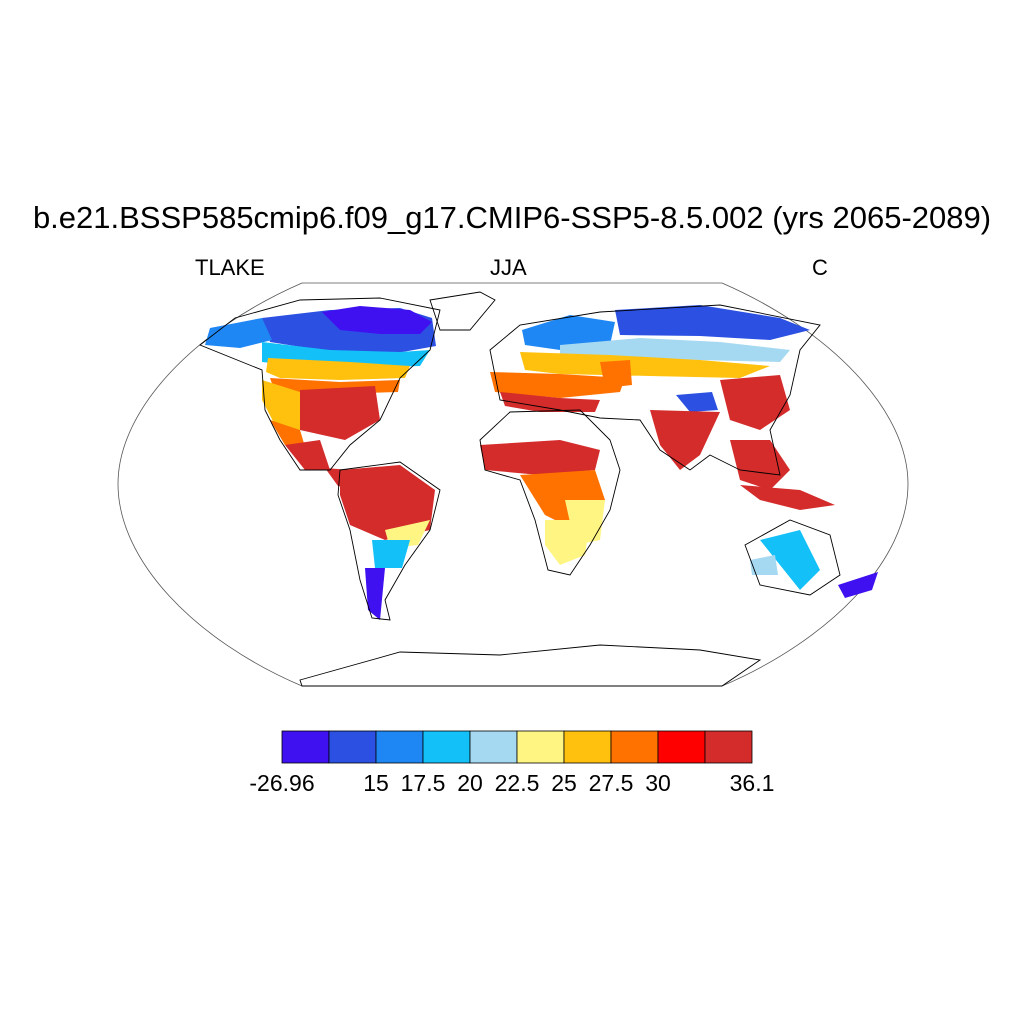 The image size is (1024, 1024). What do you see at coordinates (550, 492) in the screenshot?
I see `africa-coast` at bounding box center [550, 492].